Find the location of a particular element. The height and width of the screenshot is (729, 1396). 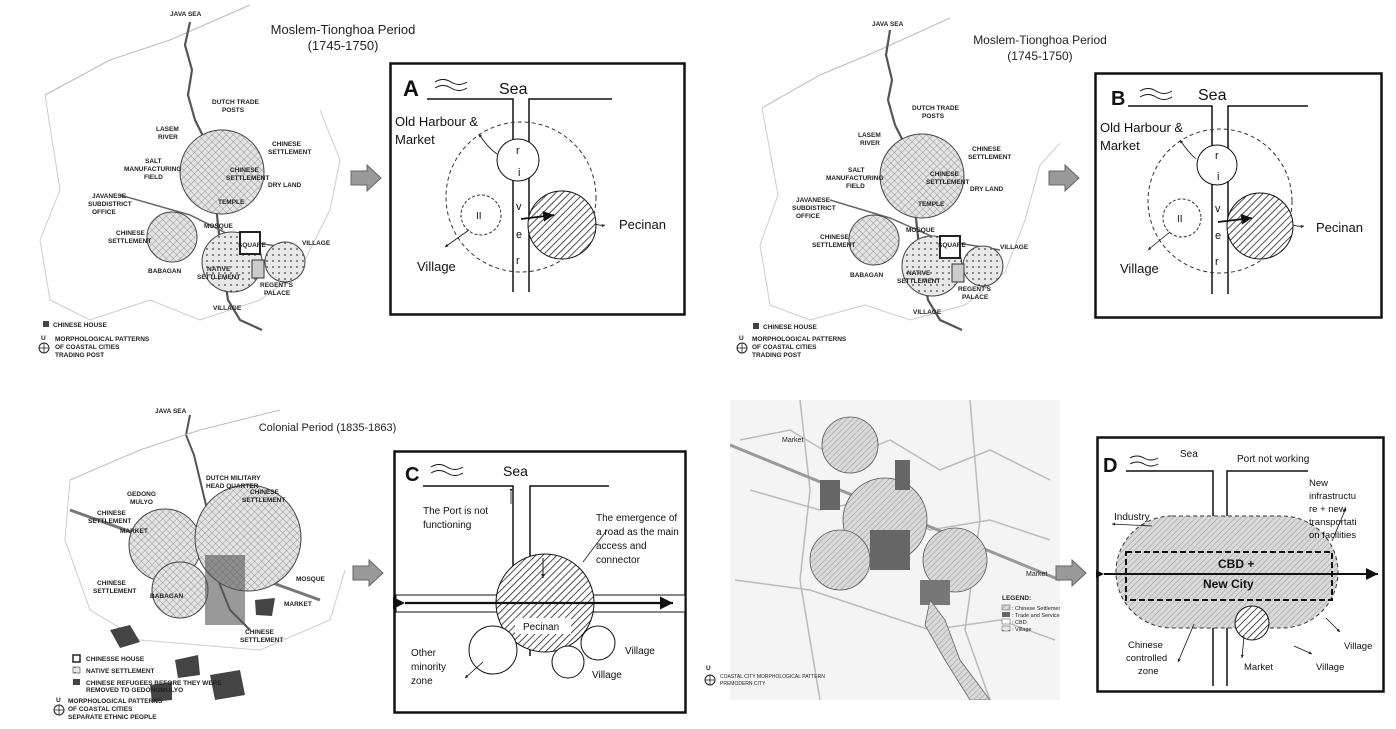

label-dry-land-b: DRY LAND is located at coordinates (987, 189).